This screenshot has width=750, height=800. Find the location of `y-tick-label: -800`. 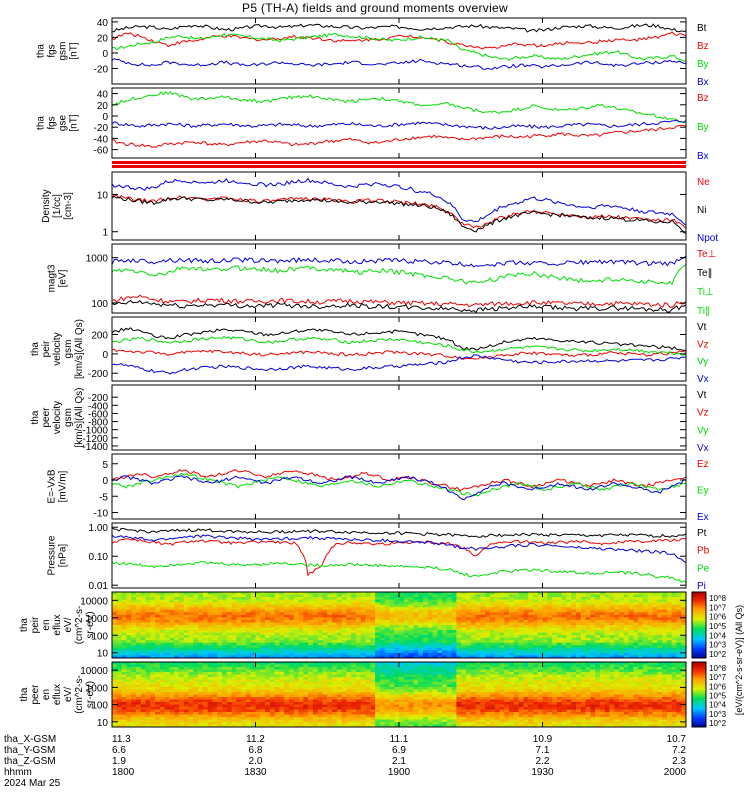

y-tick-label: -800 is located at coordinates (98, 423).